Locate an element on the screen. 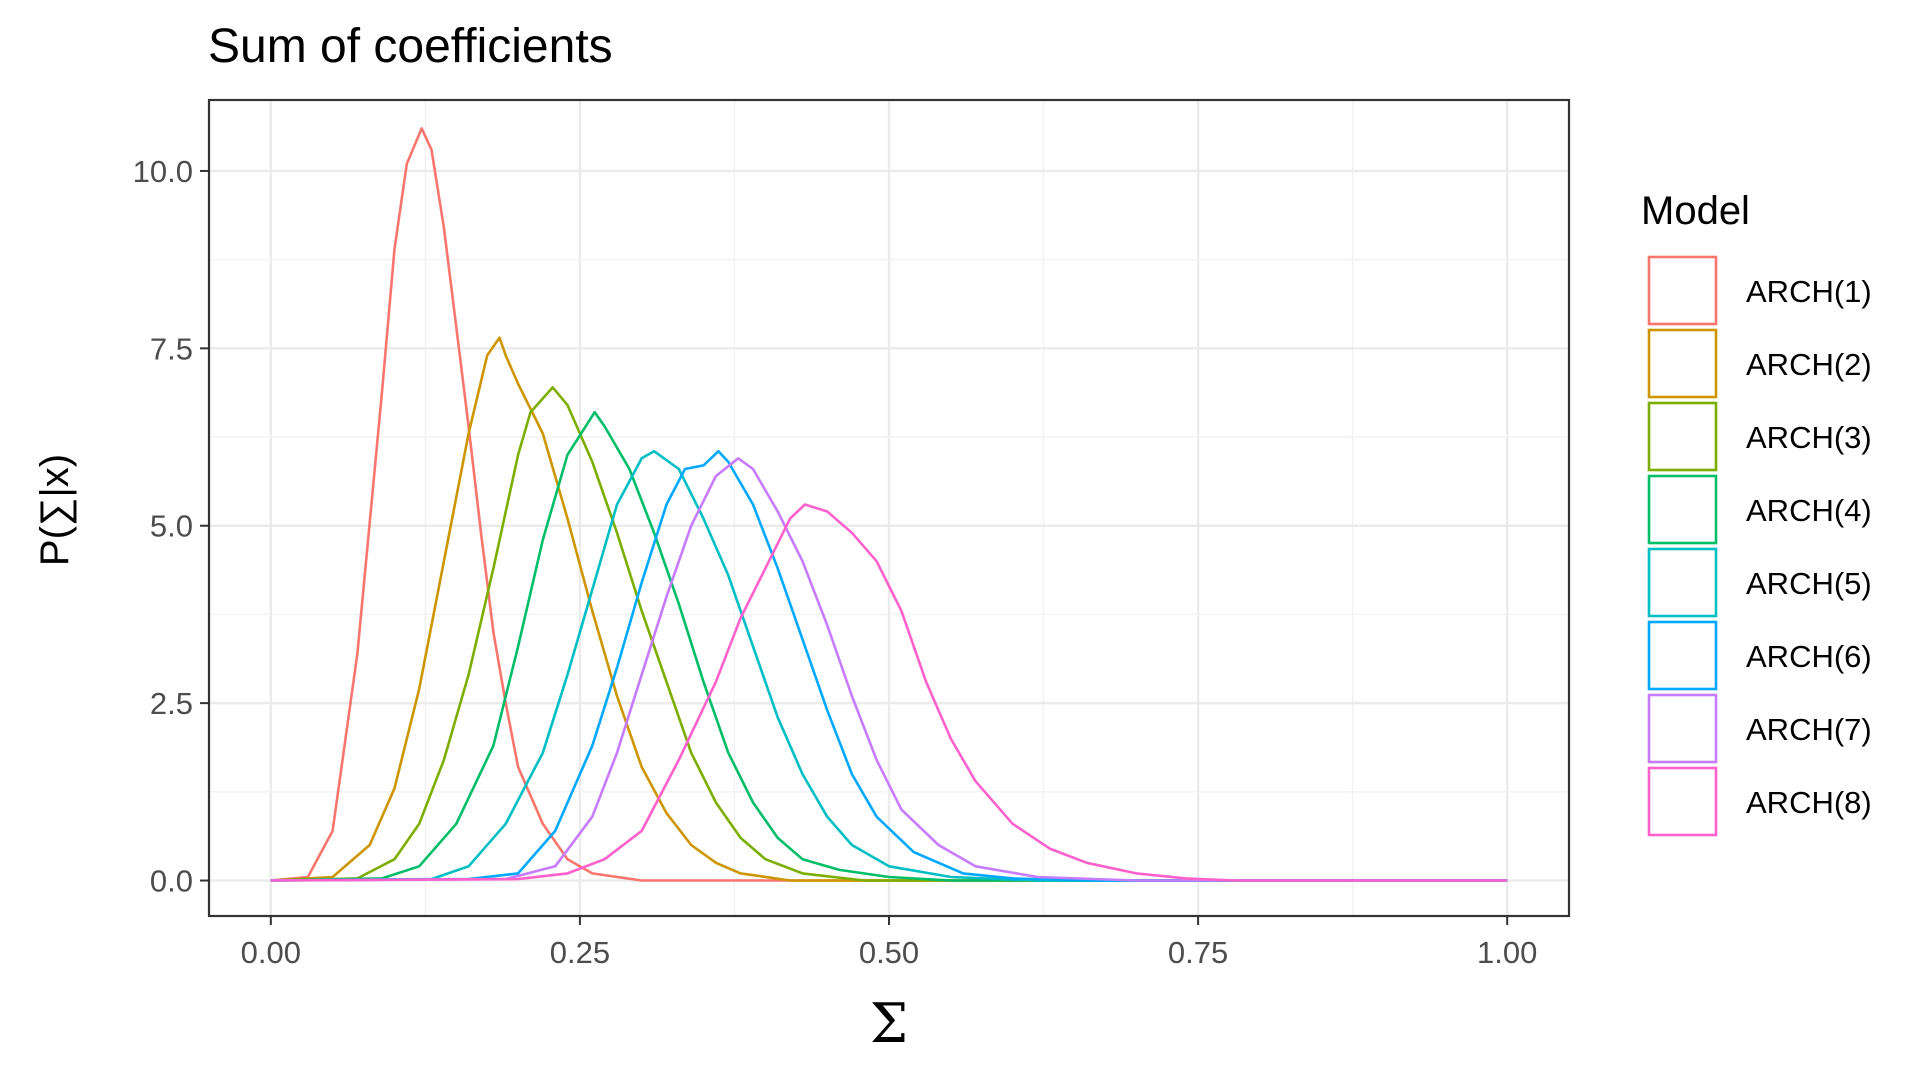  legend-title: Model is located at coordinates (1695, 211).